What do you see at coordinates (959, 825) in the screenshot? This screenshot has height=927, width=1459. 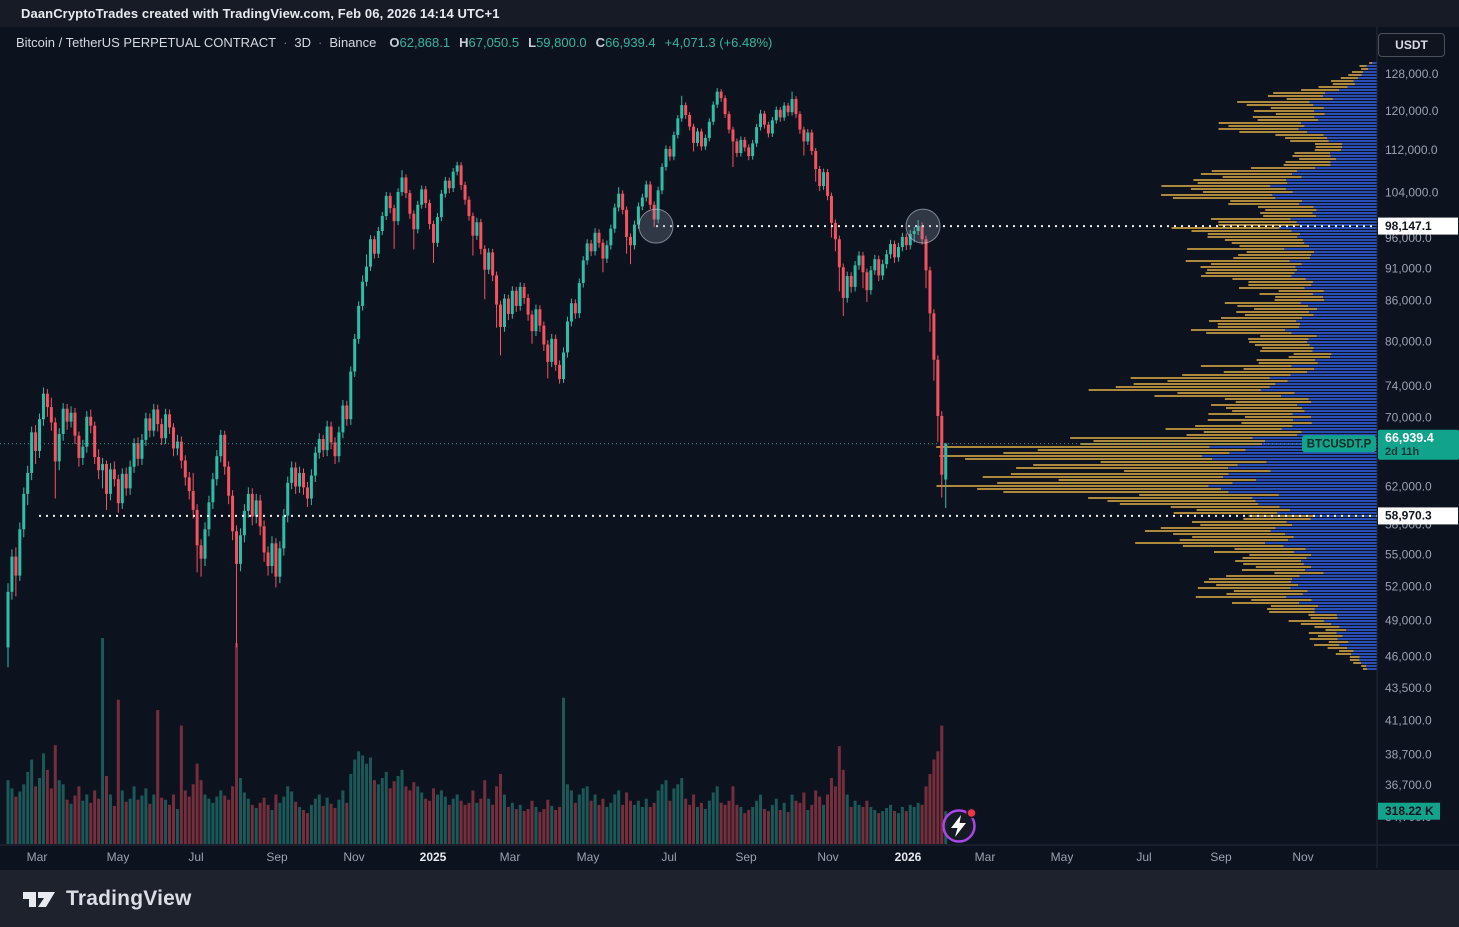 I see `lightning-button` at bounding box center [959, 825].